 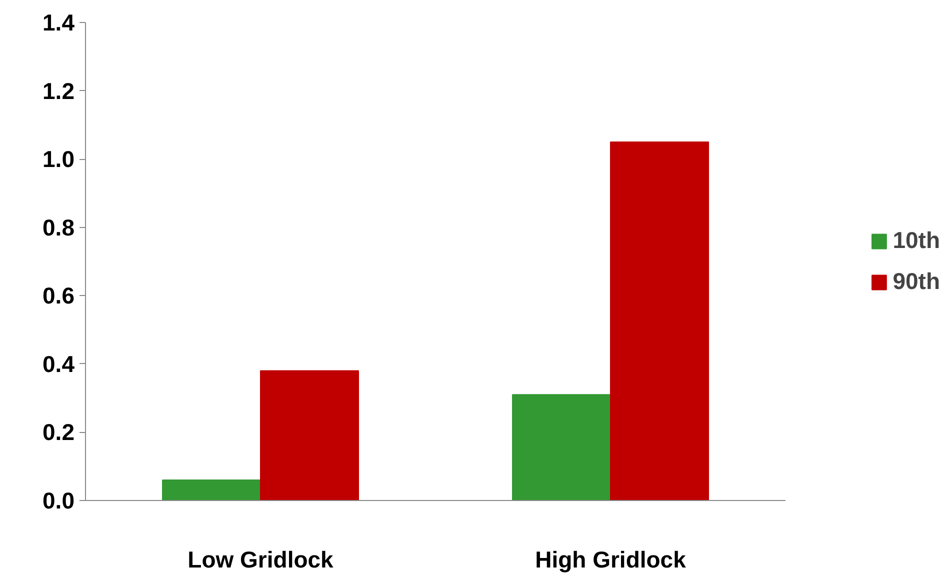 What do you see at coordinates (58, 91) in the screenshot?
I see `y-tick-label: 1.2` at bounding box center [58, 91].